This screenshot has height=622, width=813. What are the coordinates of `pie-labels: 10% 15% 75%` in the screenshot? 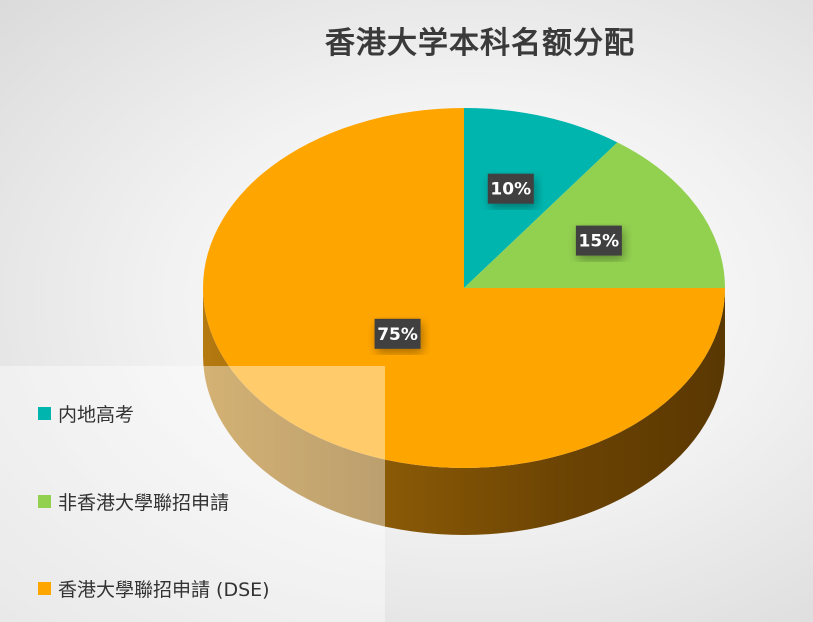 It's located at (498, 261).